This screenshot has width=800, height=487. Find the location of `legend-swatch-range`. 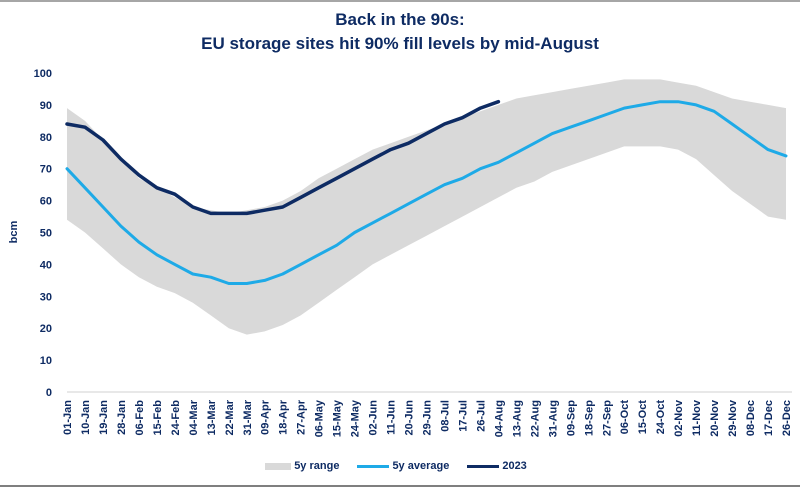

legend-swatch-range is located at coordinates (278, 466).